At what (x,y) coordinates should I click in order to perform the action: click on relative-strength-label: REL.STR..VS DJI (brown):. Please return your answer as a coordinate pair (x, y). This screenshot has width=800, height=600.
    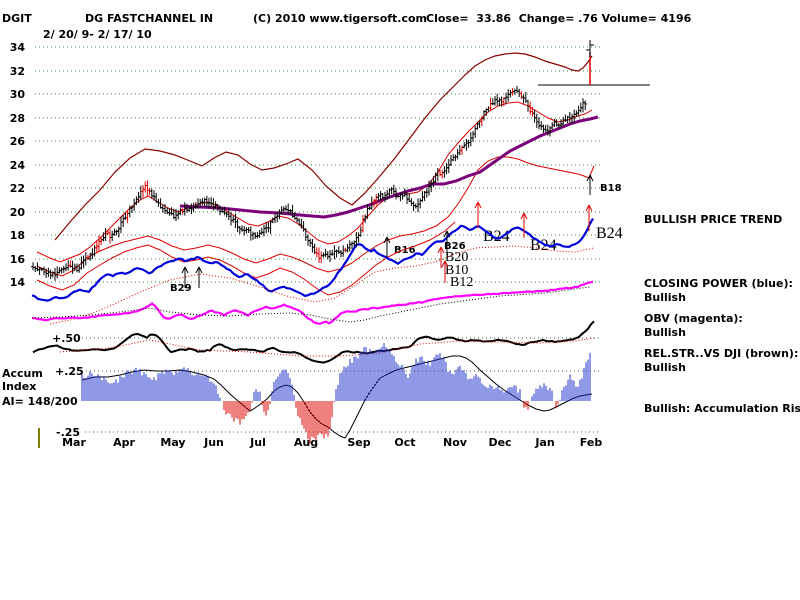
    Looking at the image, I should click on (721, 353).